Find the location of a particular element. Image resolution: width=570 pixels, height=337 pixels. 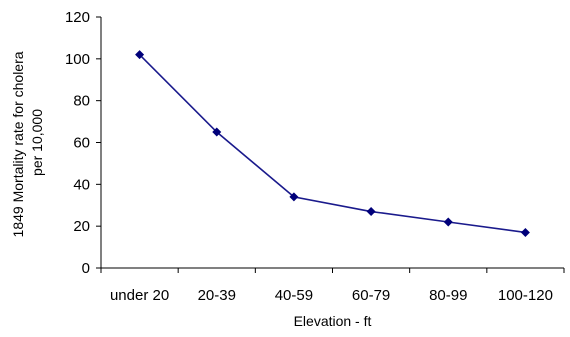

x-tick-label: 40-59 is located at coordinates (294, 295).